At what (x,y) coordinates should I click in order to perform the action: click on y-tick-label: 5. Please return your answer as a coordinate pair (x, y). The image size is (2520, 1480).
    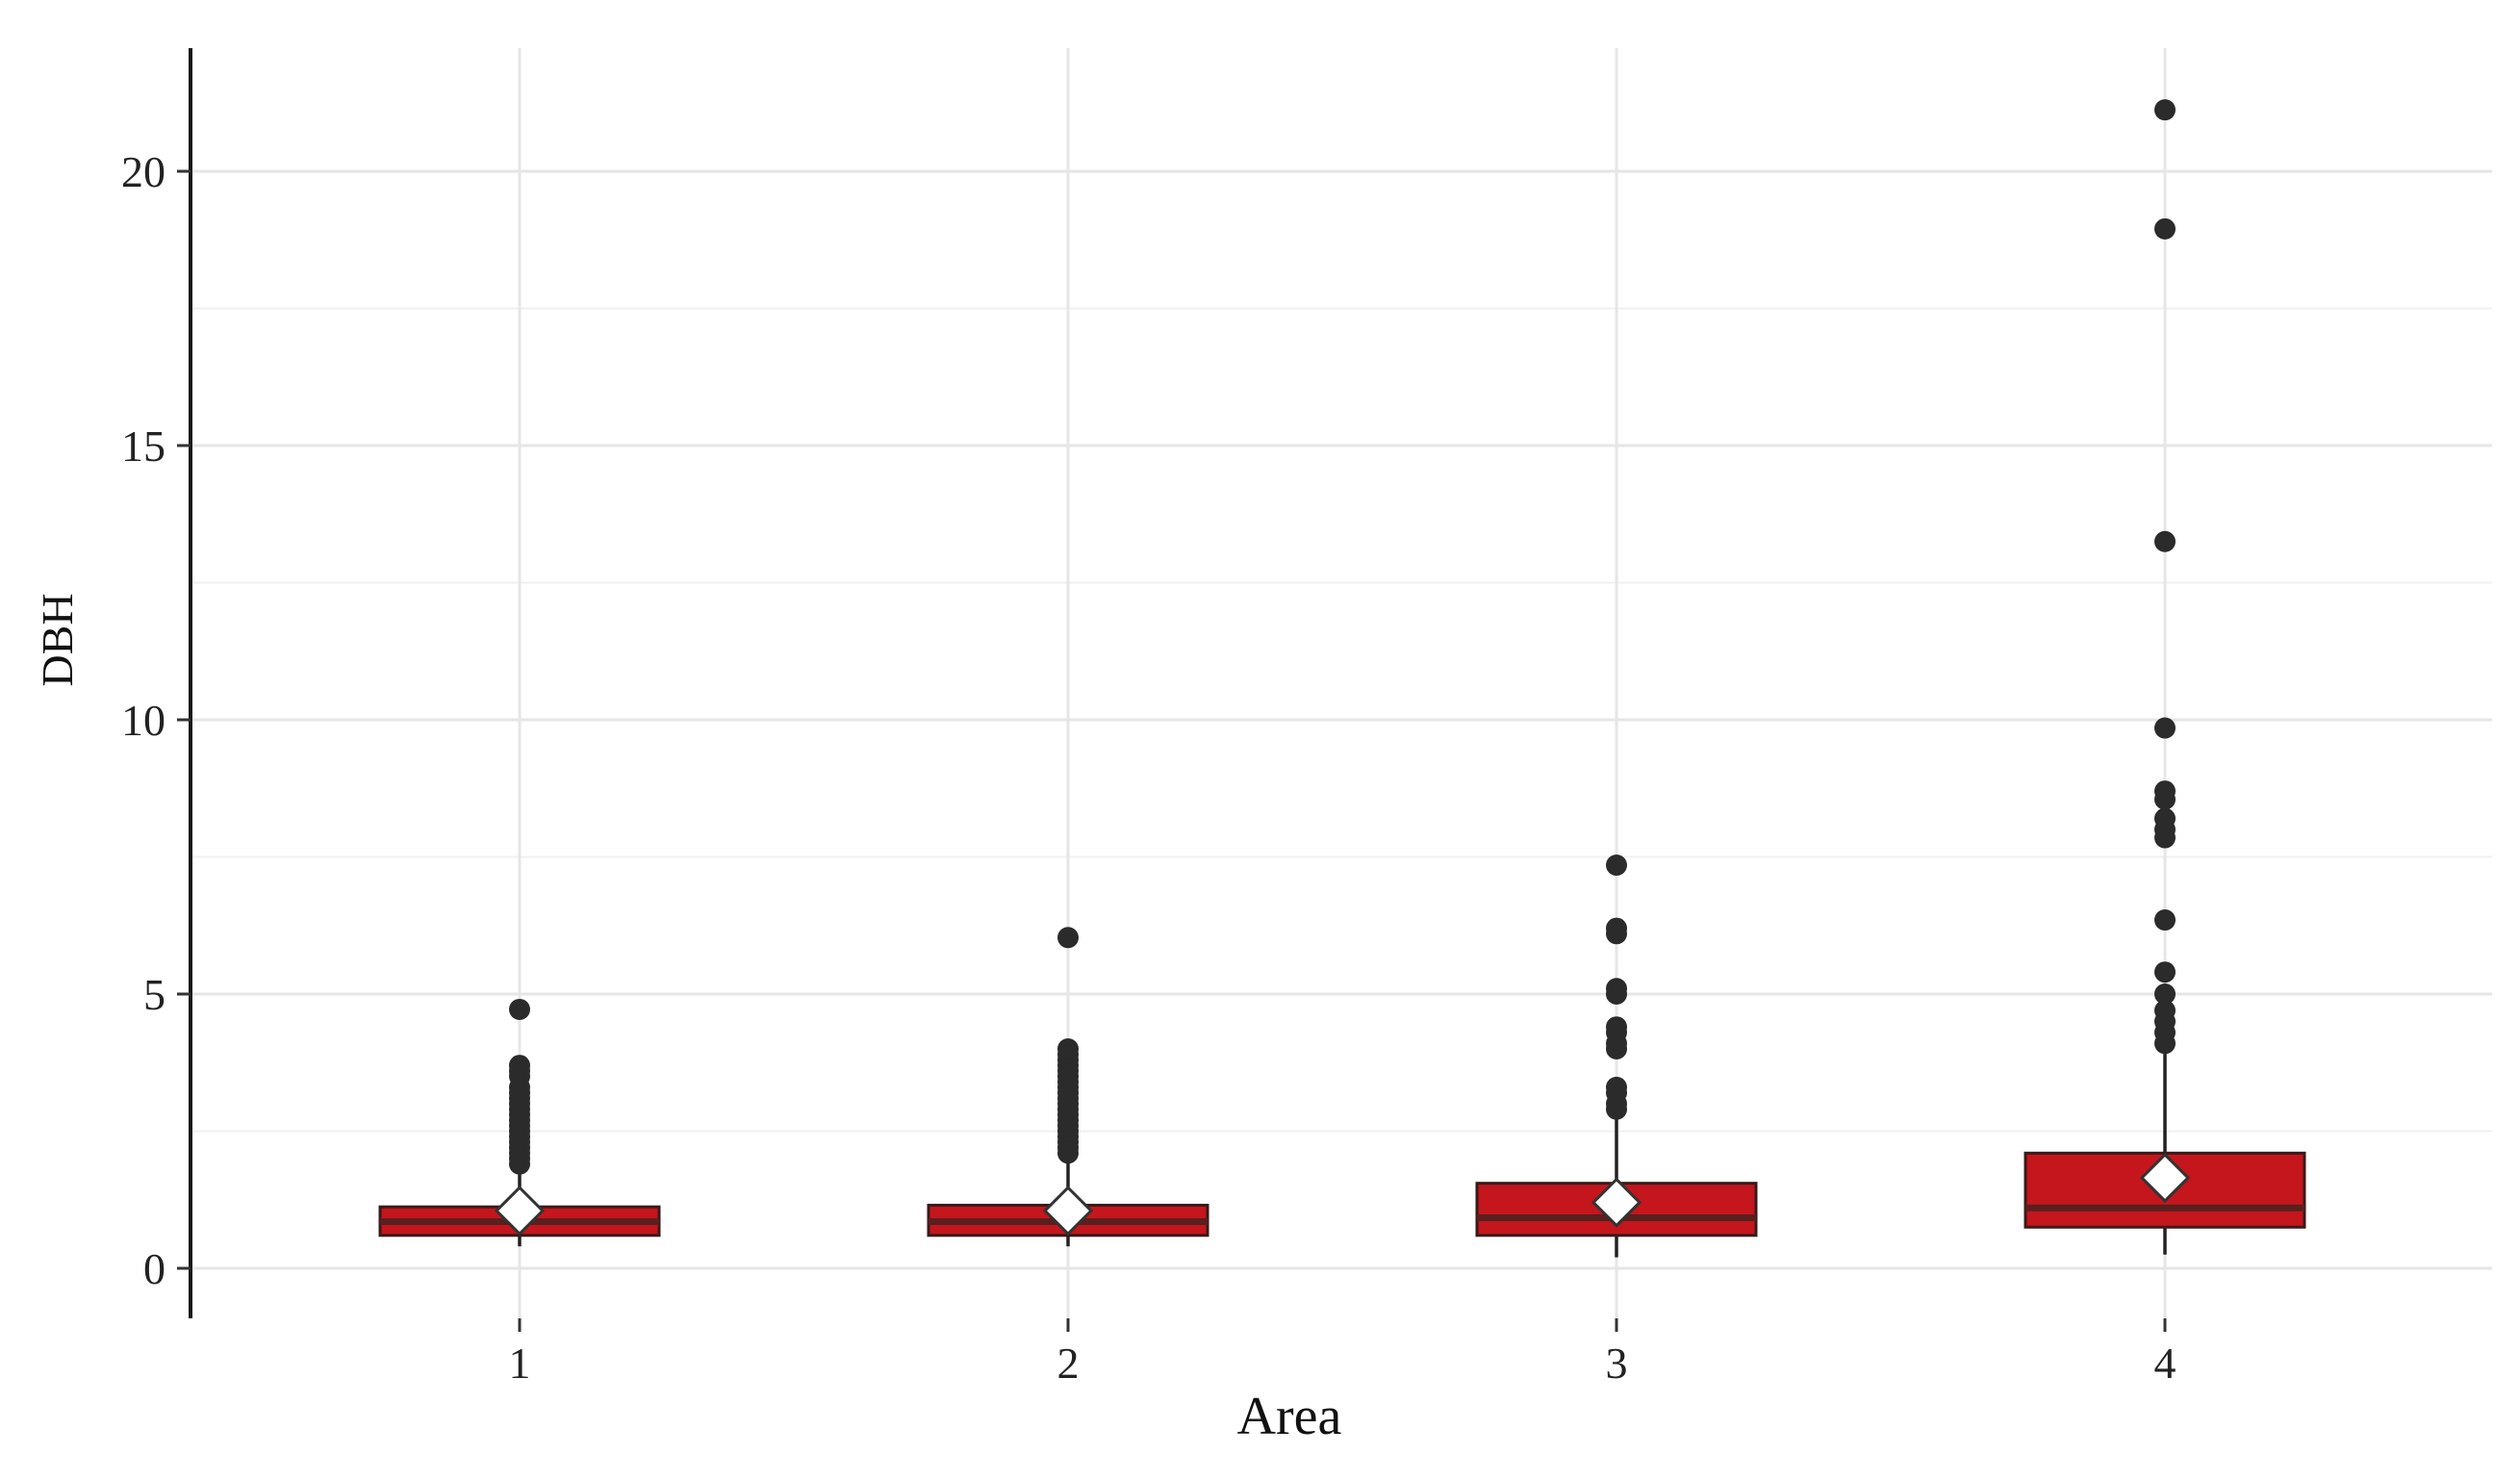
    Looking at the image, I should click on (154, 994).